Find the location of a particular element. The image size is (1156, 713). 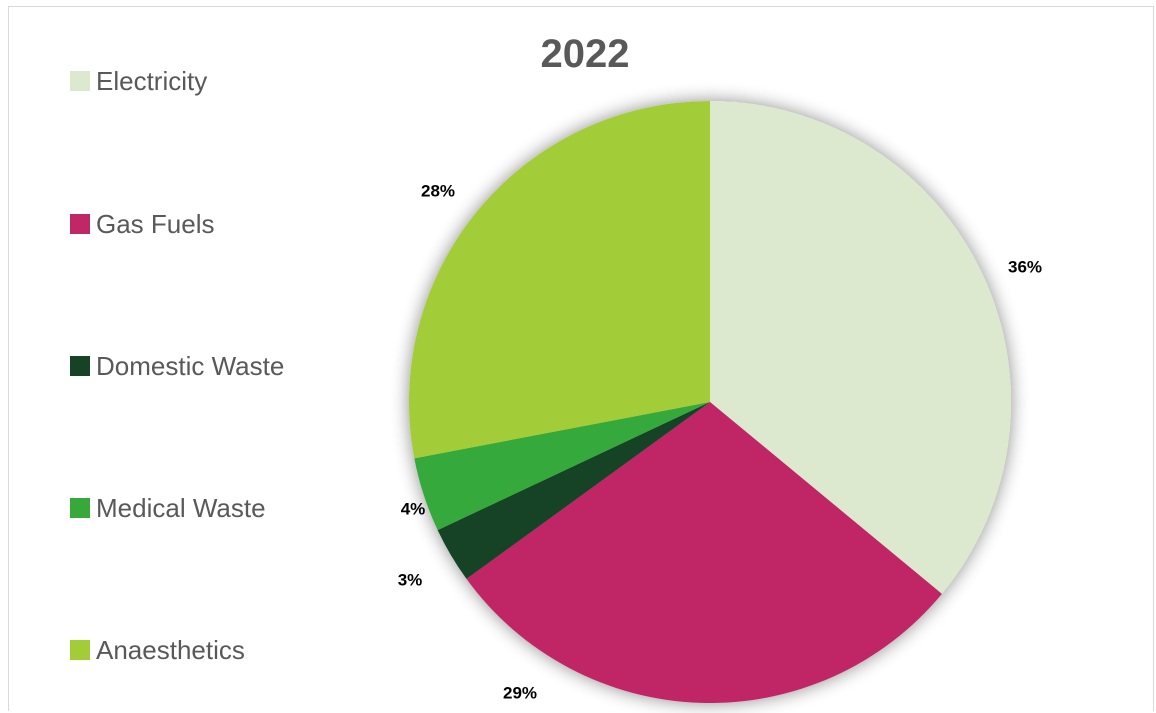

legend-item-anaesthetics: Anaesthetics is located at coordinates (157, 650).